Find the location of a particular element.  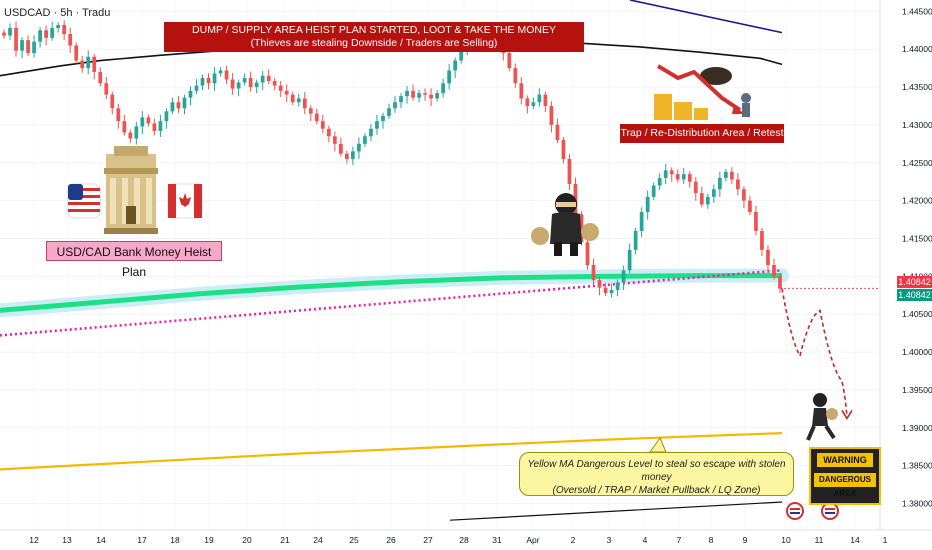

y-tick-label: 1.38500 is located at coordinates (917, 466).